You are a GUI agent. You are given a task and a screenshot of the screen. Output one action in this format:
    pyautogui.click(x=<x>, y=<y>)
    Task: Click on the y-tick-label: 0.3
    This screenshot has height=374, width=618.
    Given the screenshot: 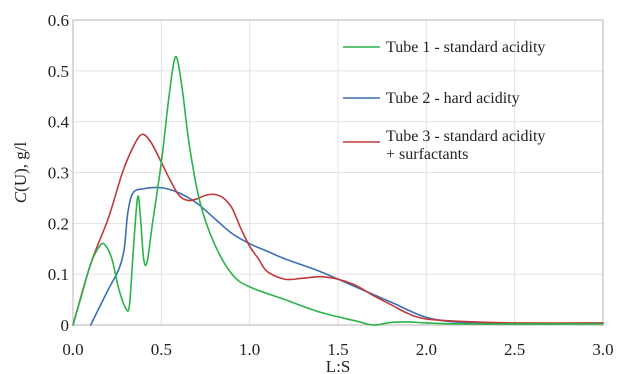 What is the action you would take?
    pyautogui.click(x=58, y=173)
    